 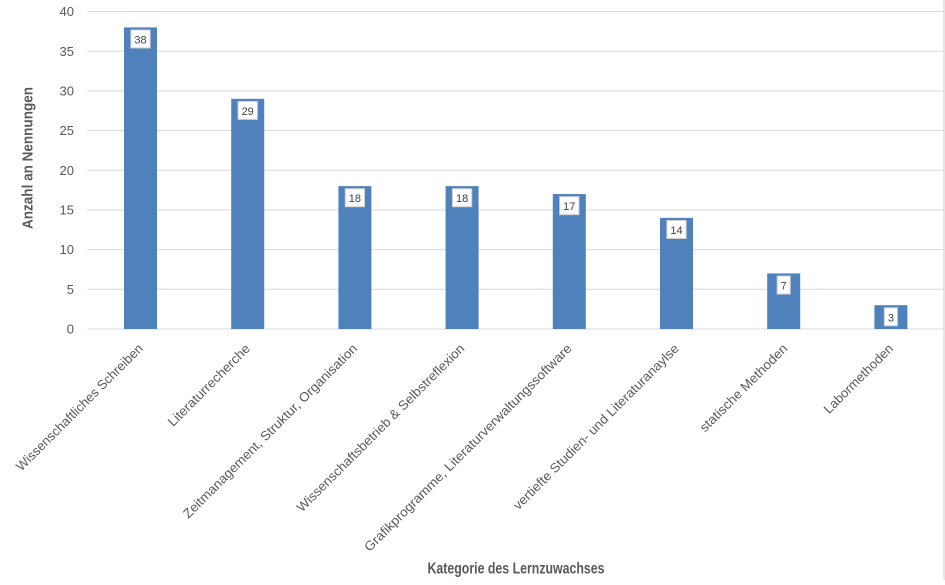 What do you see at coordinates (67, 11) in the screenshot?
I see `svg-text: 40` at bounding box center [67, 11].